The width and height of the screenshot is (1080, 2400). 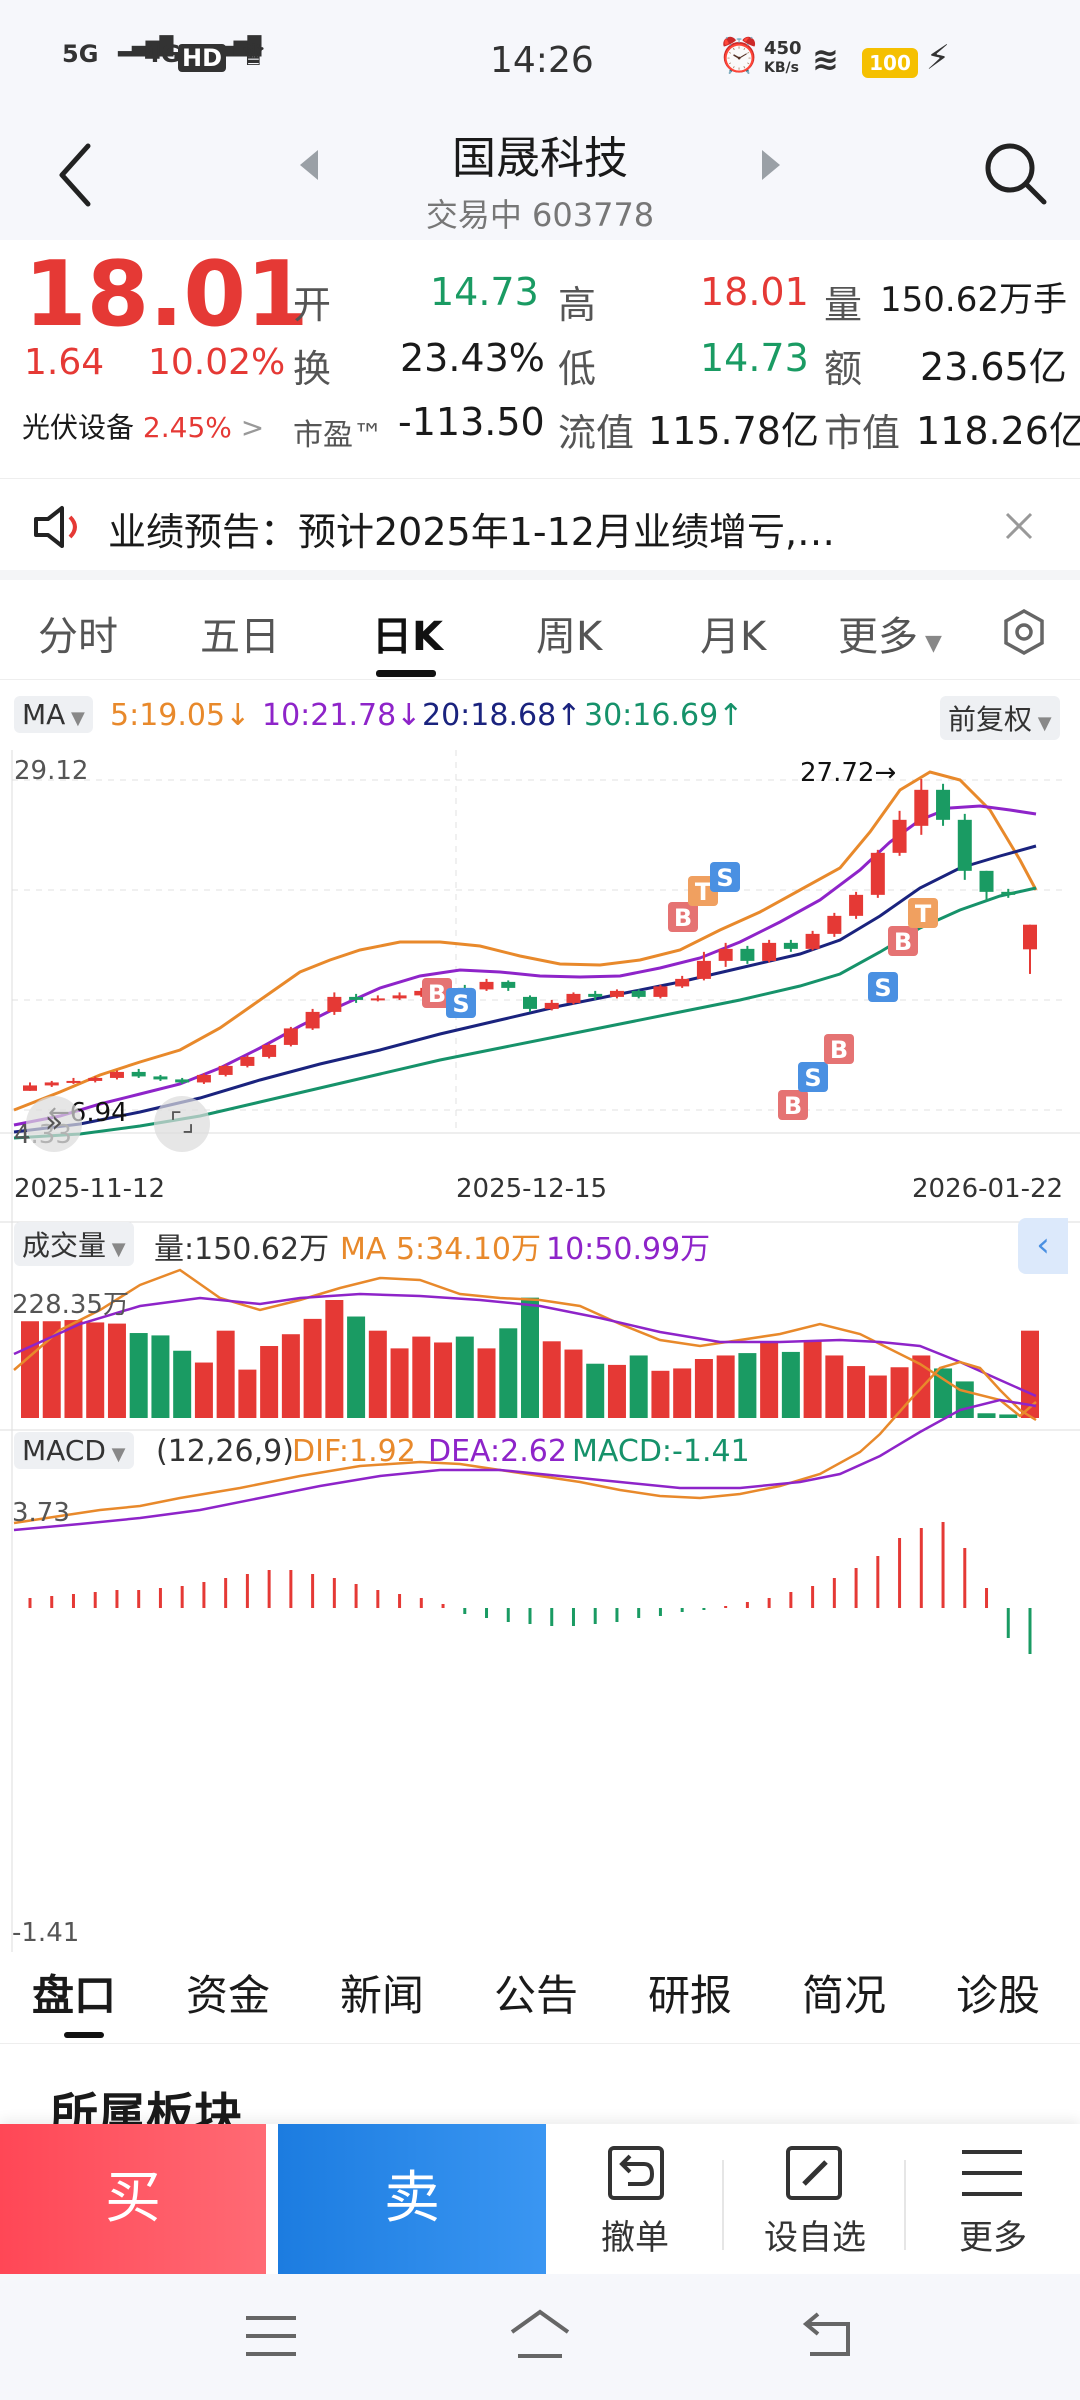 What do you see at coordinates (146, 46) in the screenshot?
I see `signal-icon: ▂▄▆█` at bounding box center [146, 46].